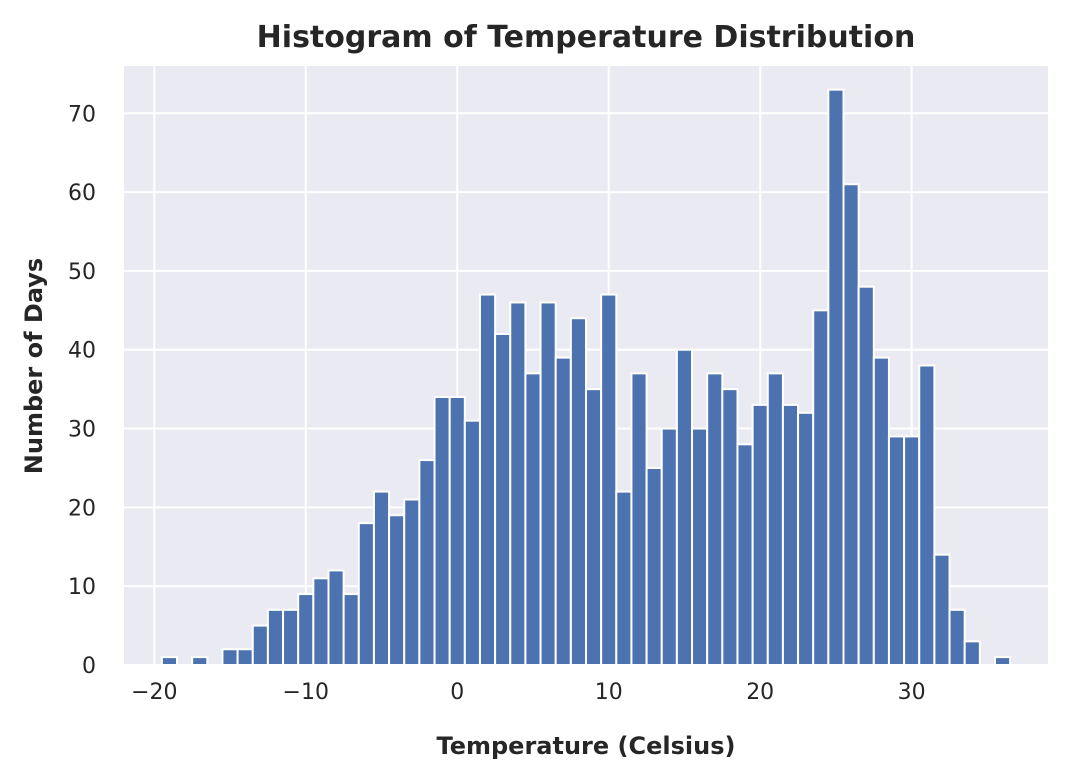 The height and width of the screenshot is (782, 1073). I want to click on y-tick-label: 70, so click(82, 114).